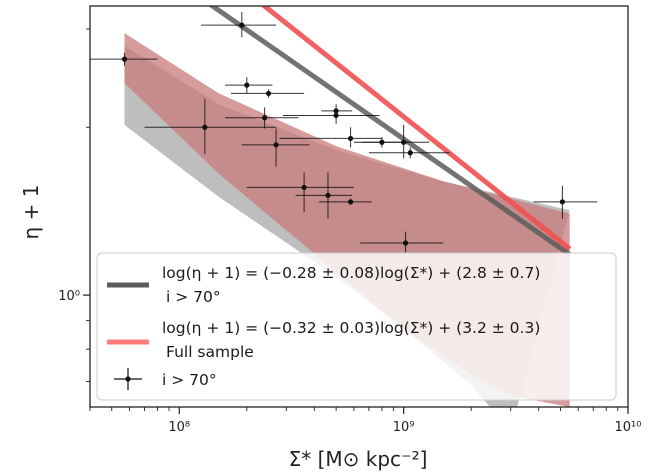  Describe the element at coordinates (74, 205) in the screenshot. I see `y-axis-ticks: 10⁰` at that location.